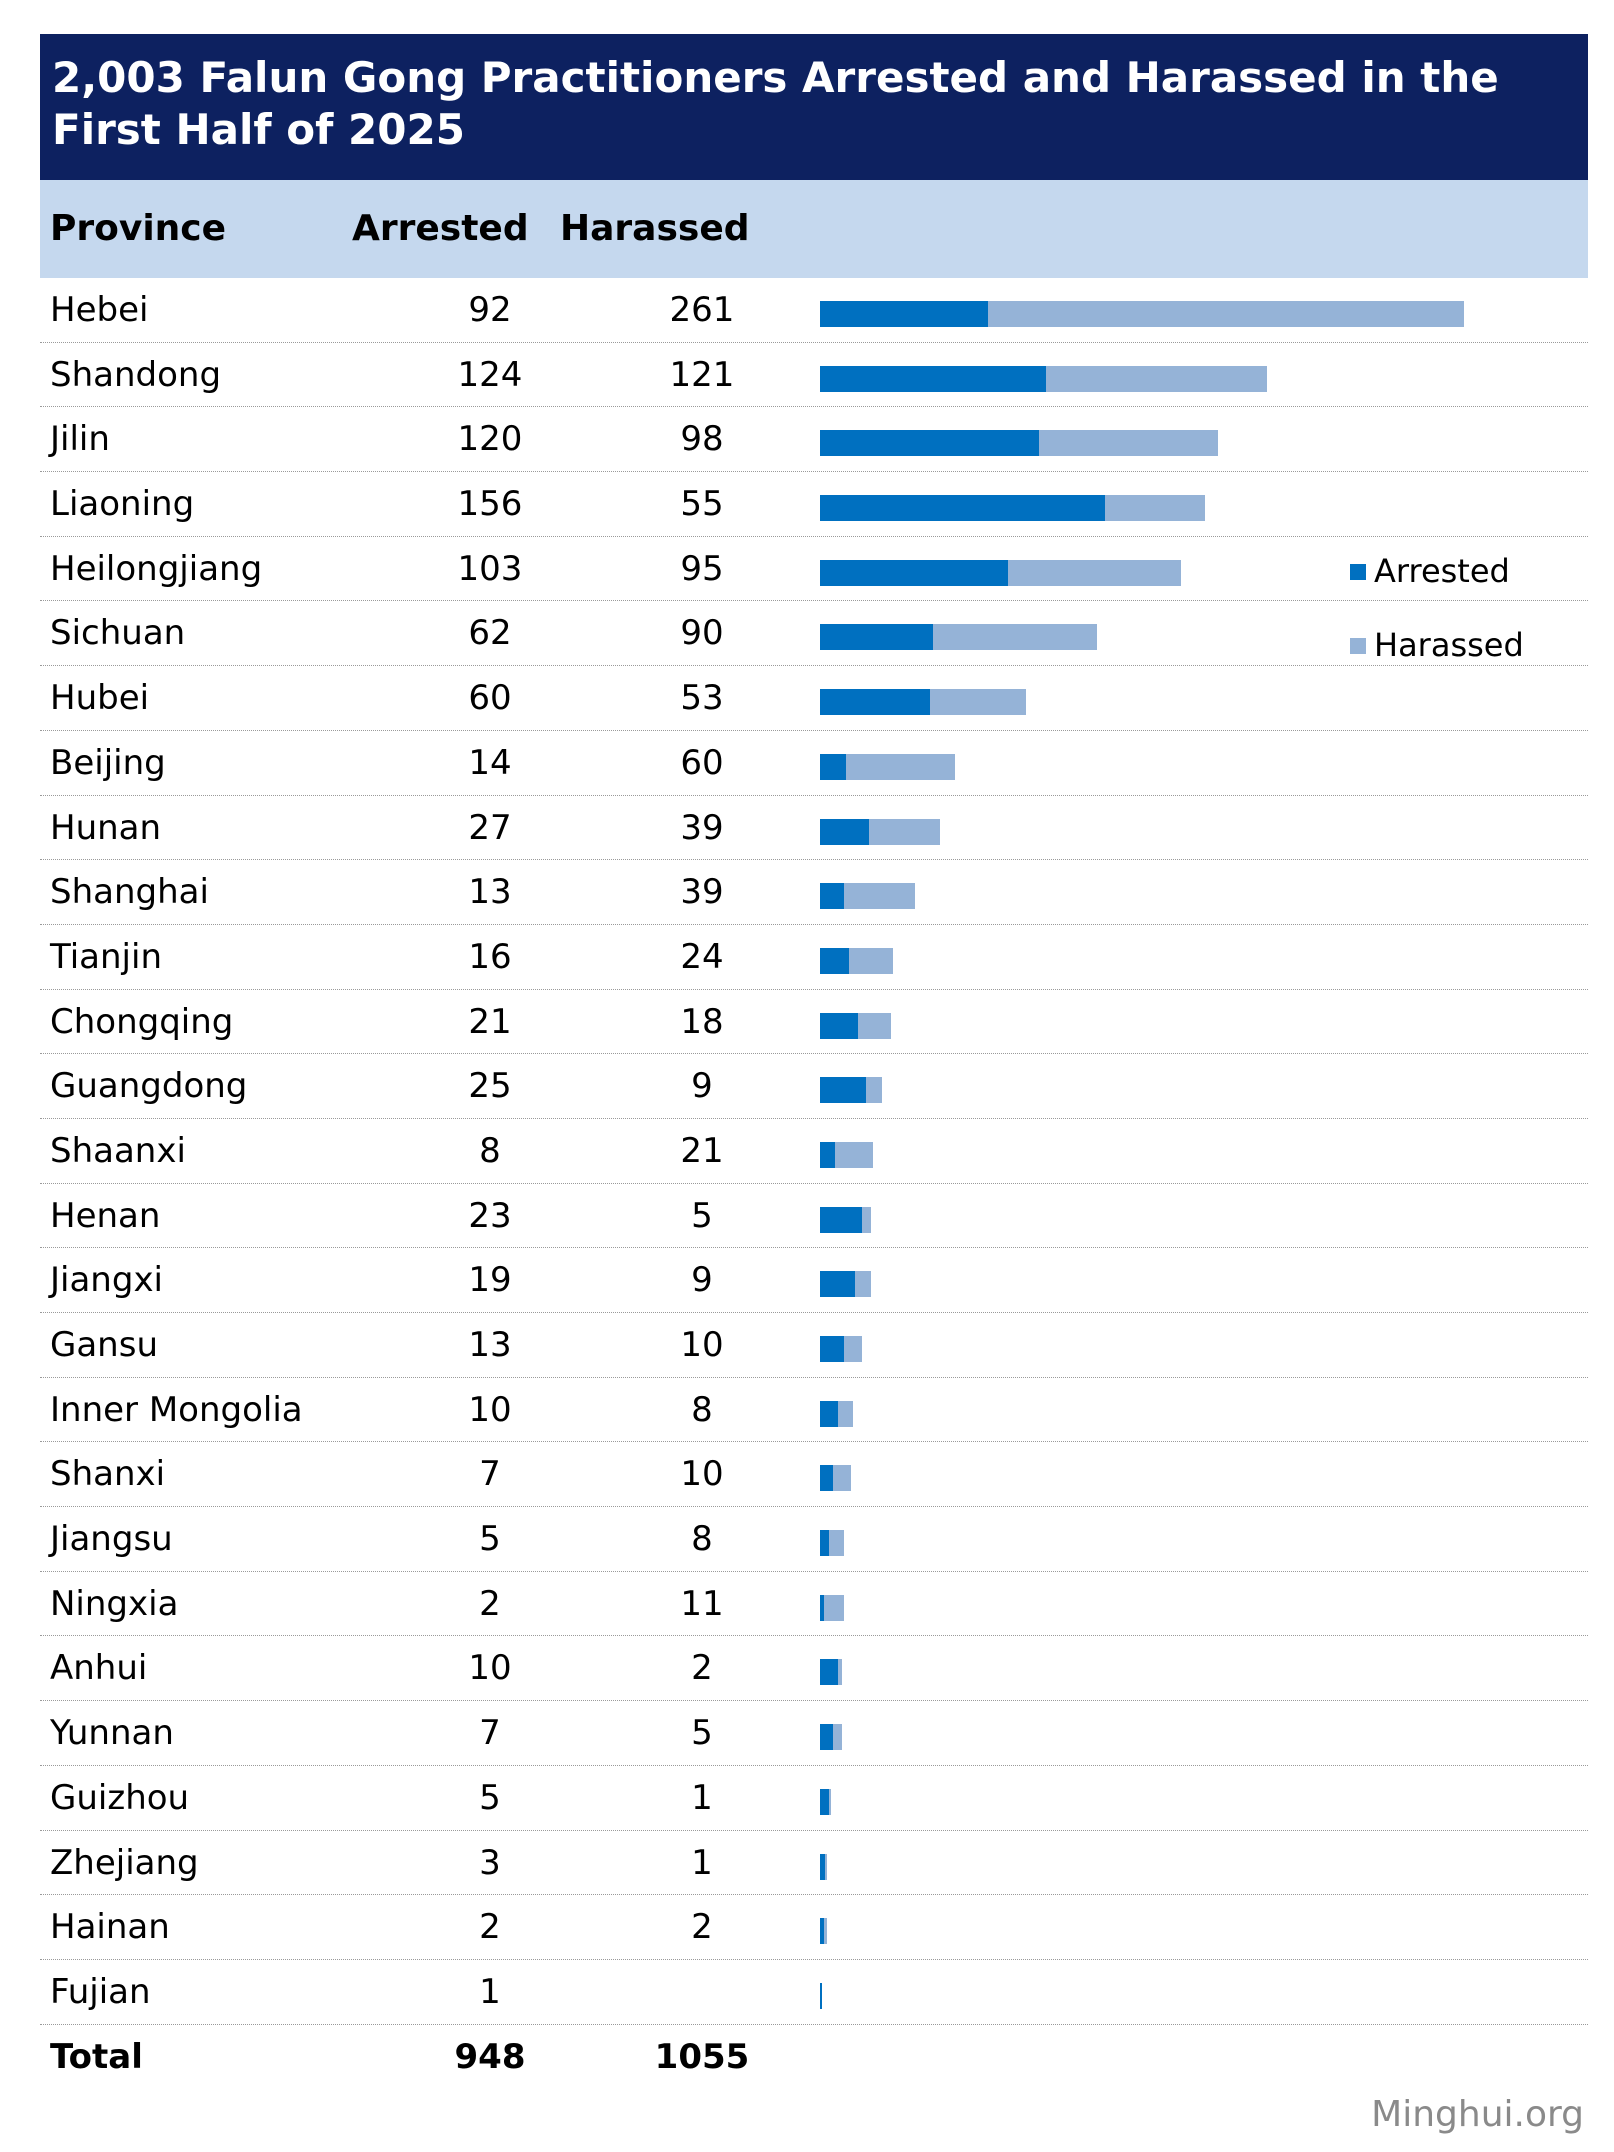 Image resolution: width=1614 pixels, height=2152 pixels. I want to click on total-arrested: 948, so click(490, 2056).